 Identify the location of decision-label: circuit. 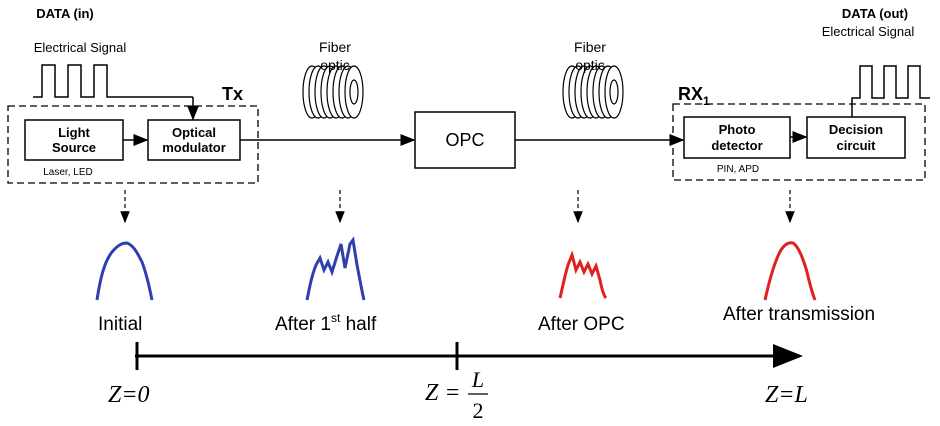
(856, 145).